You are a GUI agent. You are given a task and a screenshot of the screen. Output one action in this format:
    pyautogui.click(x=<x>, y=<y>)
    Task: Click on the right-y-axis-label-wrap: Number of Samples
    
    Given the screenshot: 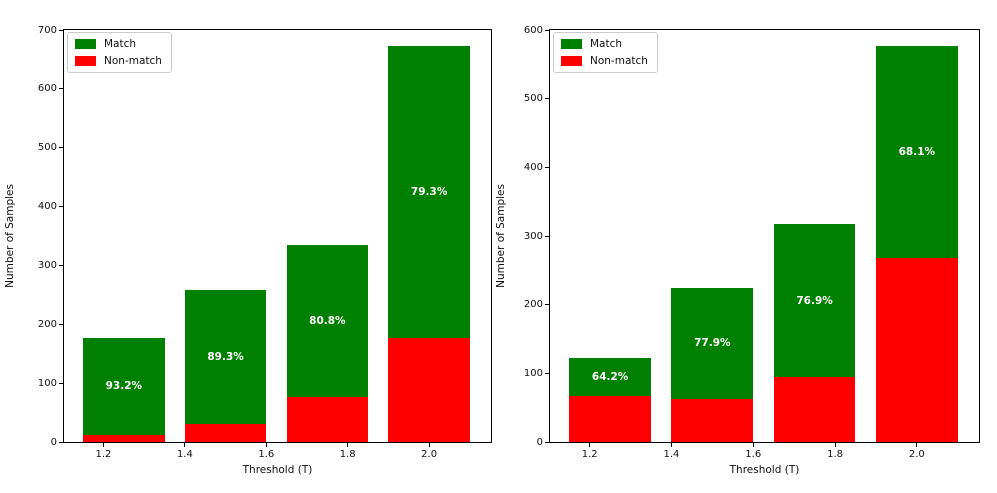 What is the action you would take?
    pyautogui.click(x=501, y=236)
    